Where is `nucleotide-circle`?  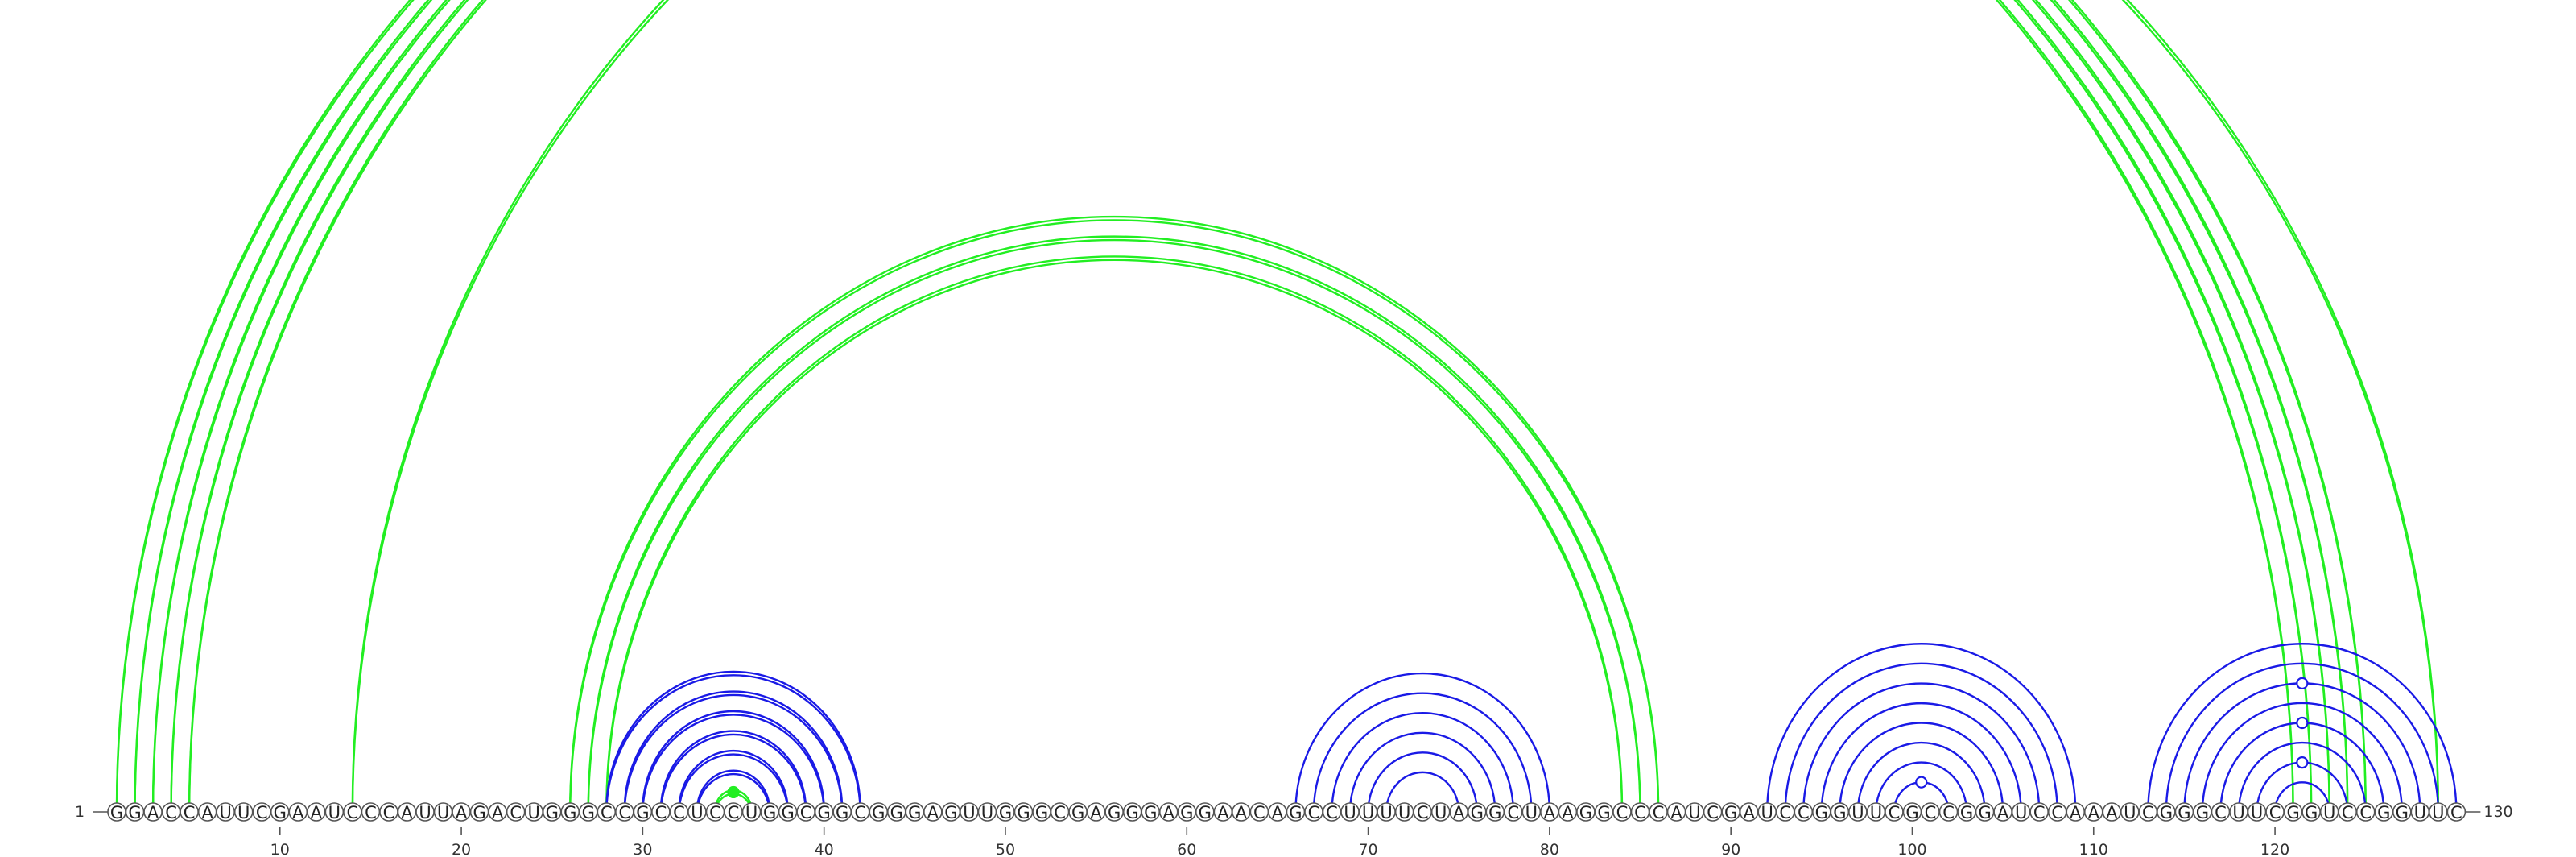 nucleotide-circle is located at coordinates (2456, 812).